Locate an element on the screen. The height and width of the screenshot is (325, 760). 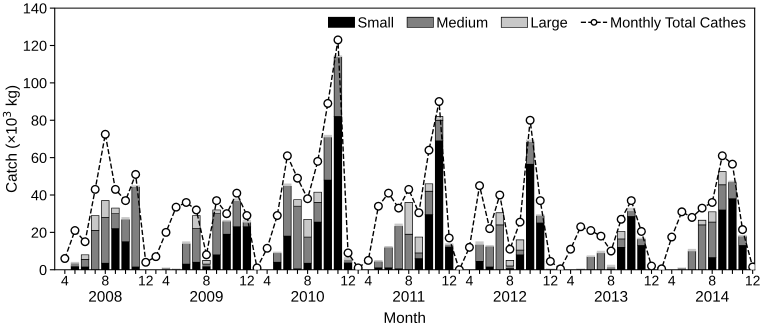
x-axis-title: Month is located at coordinates (404, 318).